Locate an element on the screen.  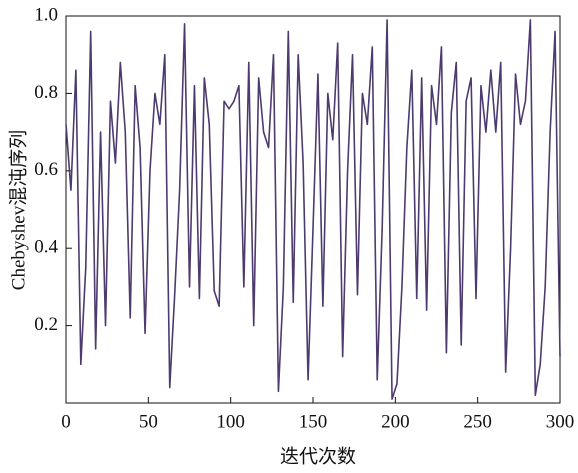
x-tick-label: 0 is located at coordinates (66, 421).